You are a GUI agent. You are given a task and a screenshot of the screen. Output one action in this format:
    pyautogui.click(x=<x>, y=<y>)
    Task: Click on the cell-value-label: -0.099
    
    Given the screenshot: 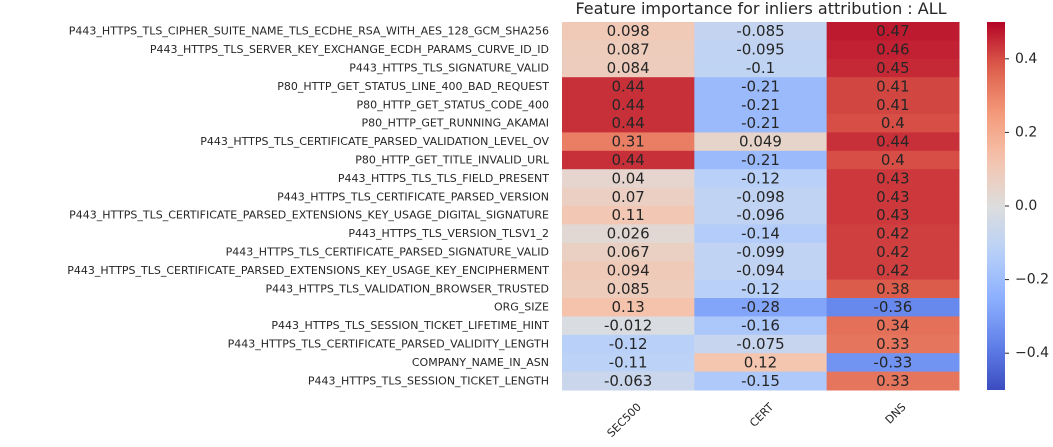 What is the action you would take?
    pyautogui.click(x=760, y=252)
    